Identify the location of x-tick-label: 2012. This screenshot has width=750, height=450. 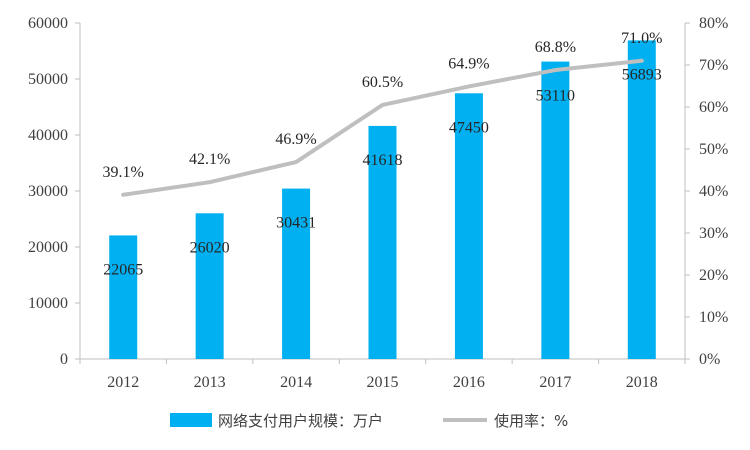
(123, 382).